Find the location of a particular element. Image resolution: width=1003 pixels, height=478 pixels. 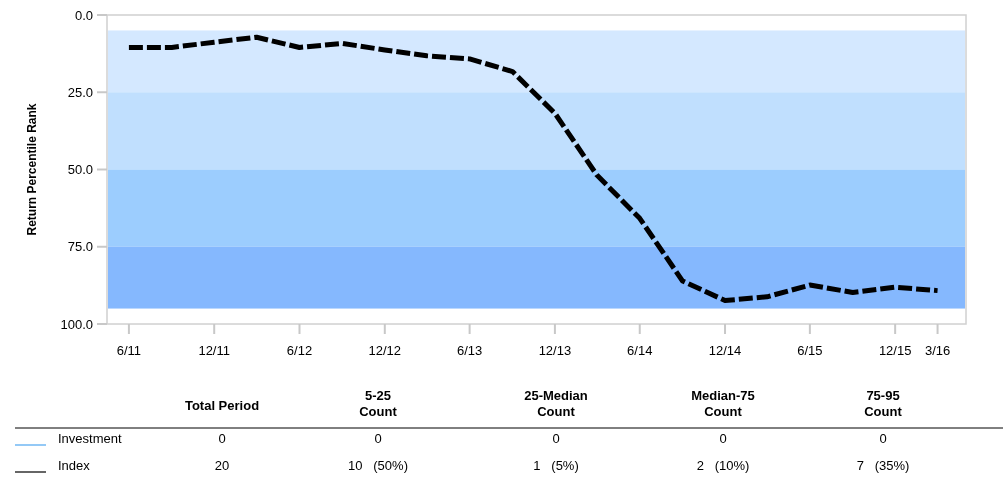

x-tick-label: 3/16 is located at coordinates (937, 350).